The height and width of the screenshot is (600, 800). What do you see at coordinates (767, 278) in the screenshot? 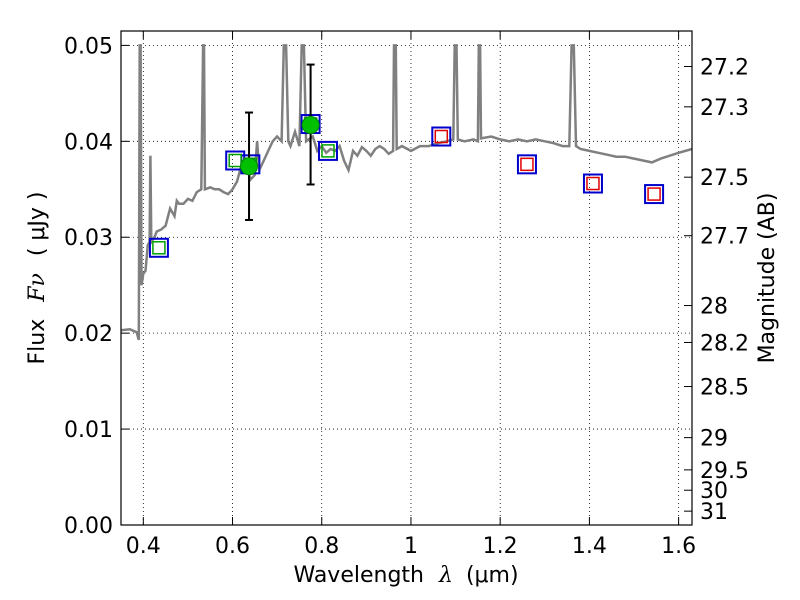
I see `y2-axis-title: Magnitude (AB)` at bounding box center [767, 278].